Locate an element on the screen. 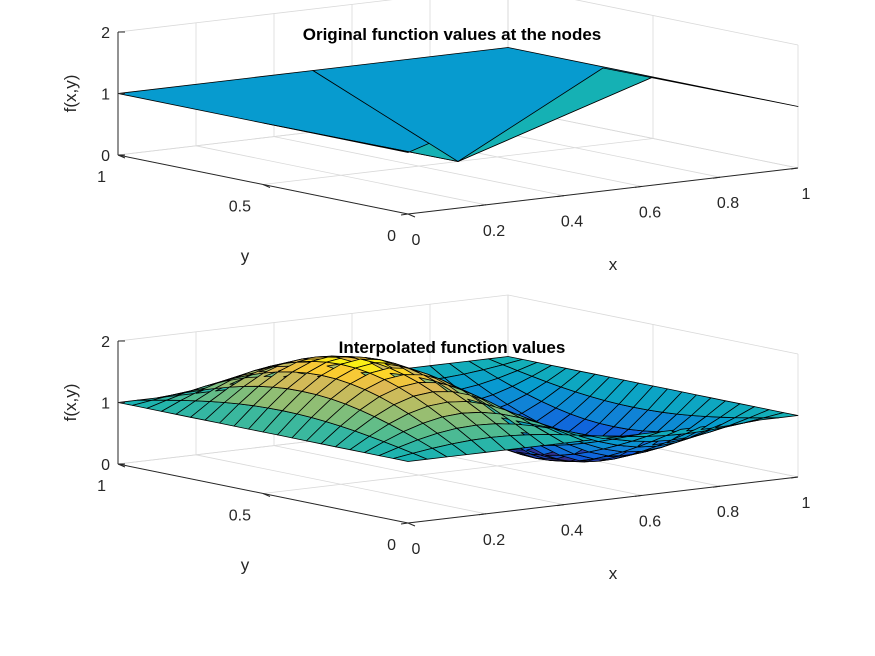 This screenshot has width=875, height=656. subplot-title: Interpolated function values is located at coordinates (452, 347).